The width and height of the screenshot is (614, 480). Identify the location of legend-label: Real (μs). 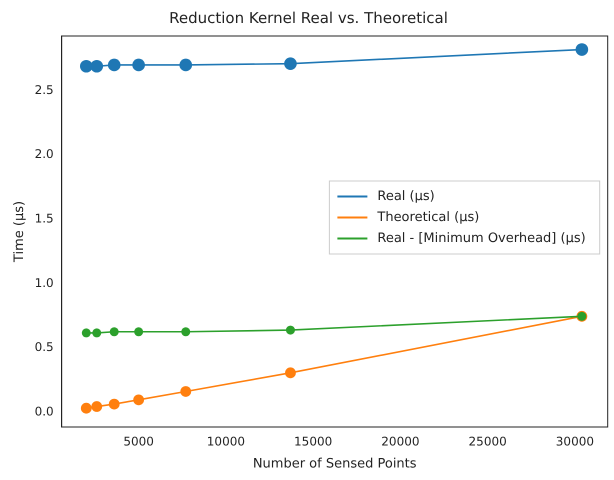
(406, 196).